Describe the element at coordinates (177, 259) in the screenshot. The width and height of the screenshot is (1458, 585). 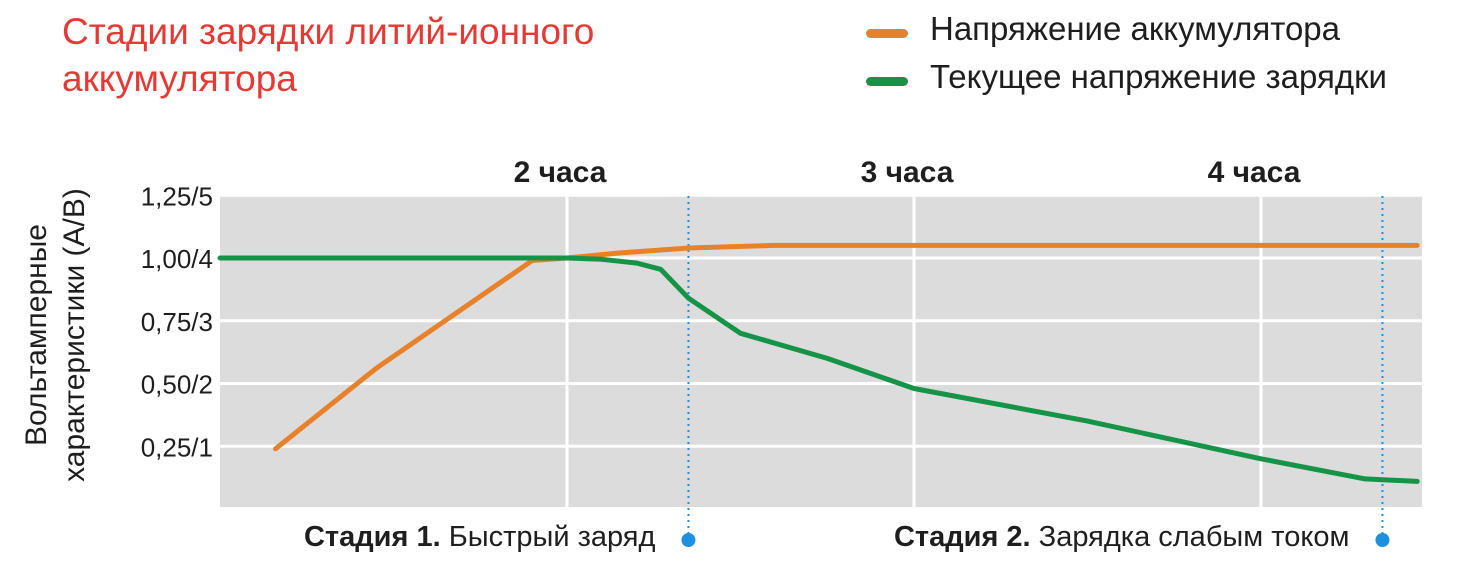
I see `y-tick-label: 1,00/4` at that location.